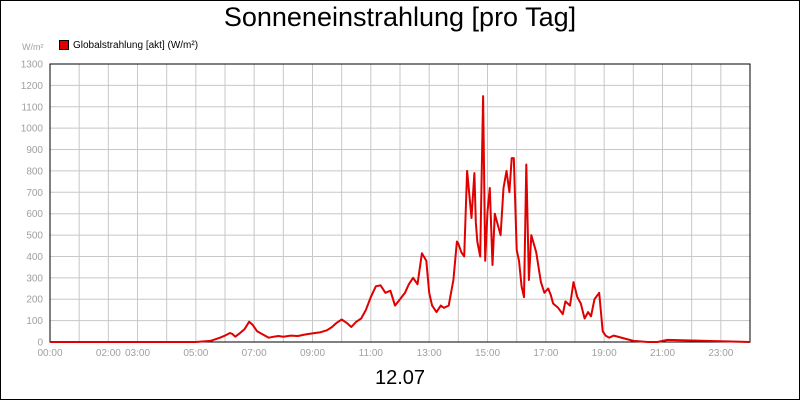  Describe the element at coordinates (34, 300) in the screenshot. I see `y-tick-label: 200` at that location.